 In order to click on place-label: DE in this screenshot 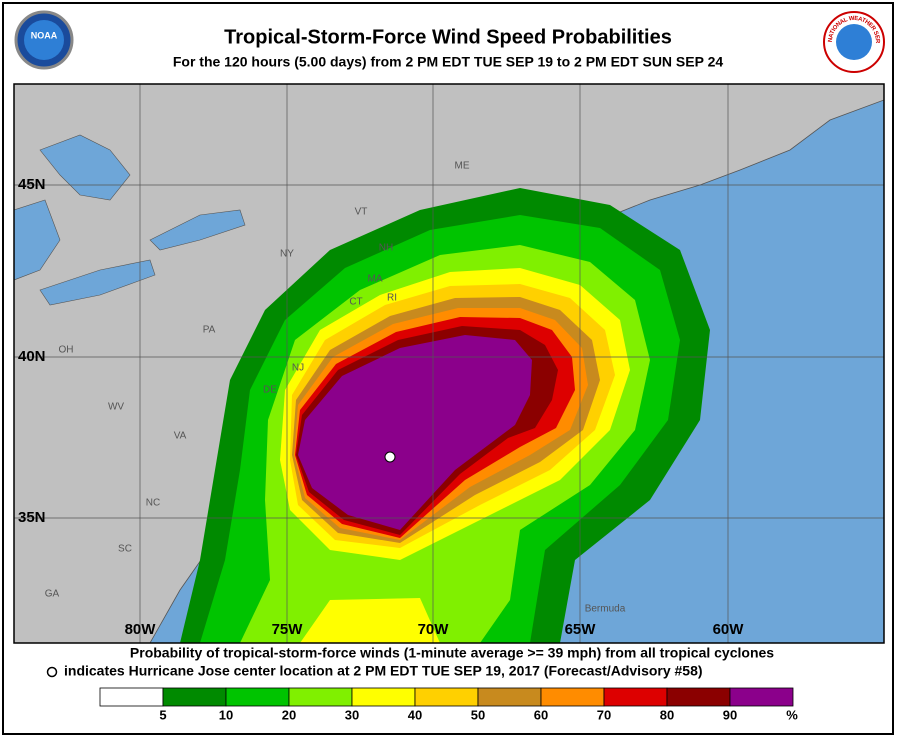, I will do `click(270, 390)`.